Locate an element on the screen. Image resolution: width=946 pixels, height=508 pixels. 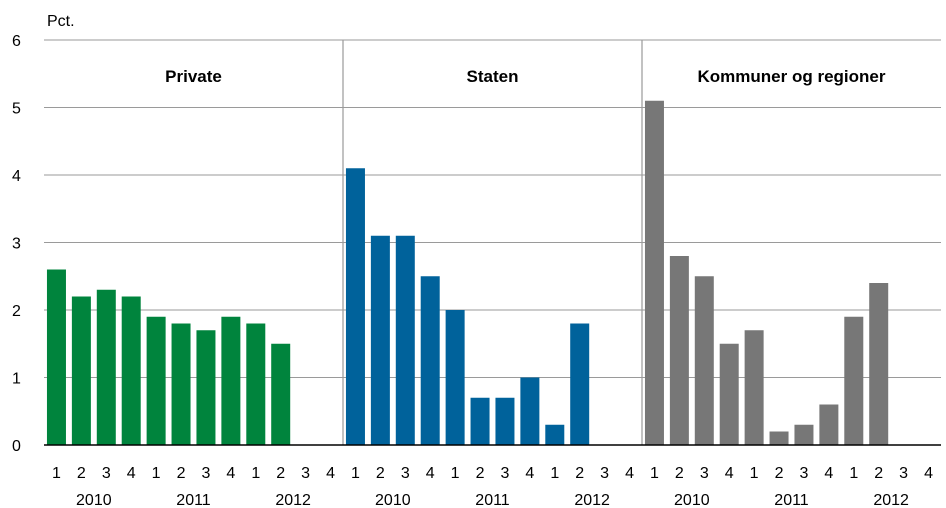
y-axis: Pct. 0 1 2 3 4 5 6 is located at coordinates (43, 234).